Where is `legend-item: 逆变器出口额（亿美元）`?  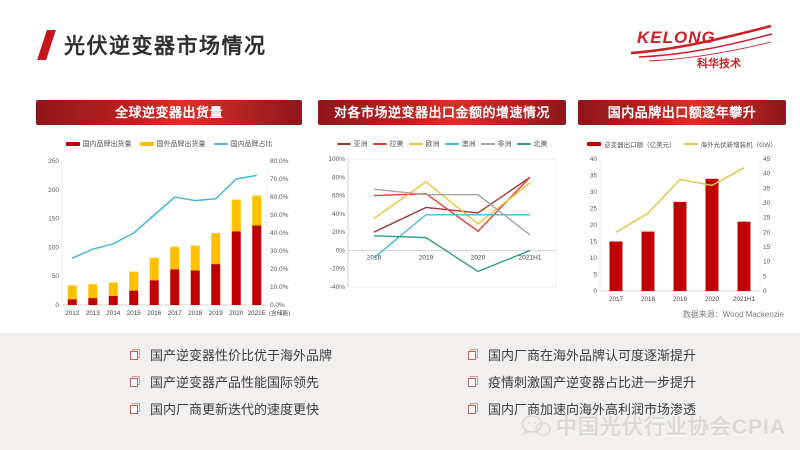
legend-item: 逆变器出口额（亿美元） is located at coordinates (631, 144).